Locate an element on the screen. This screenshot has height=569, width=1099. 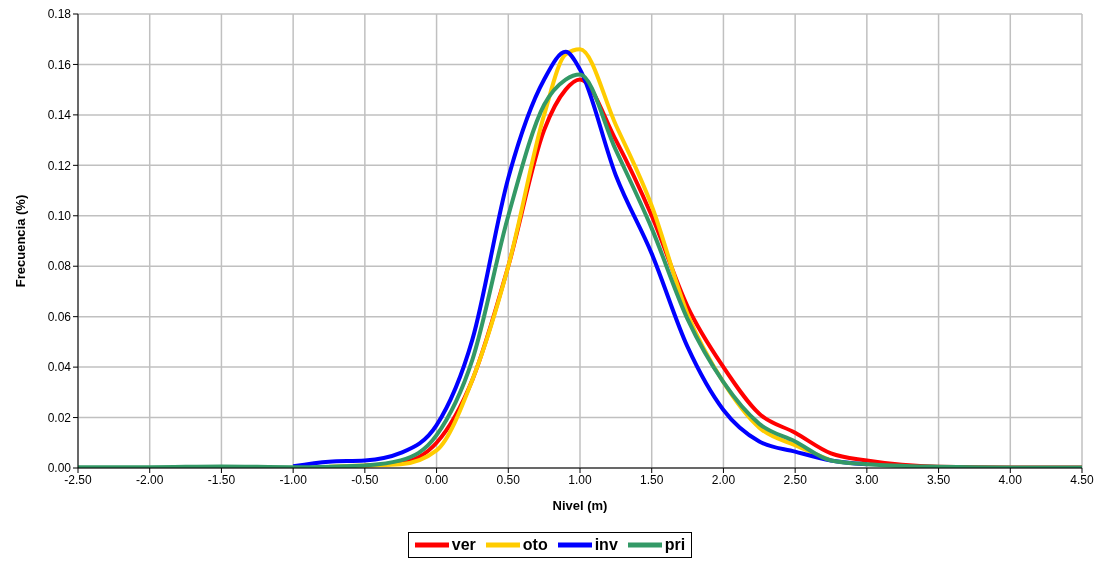
x-tick-label: 4.50 is located at coordinates (1082, 479).